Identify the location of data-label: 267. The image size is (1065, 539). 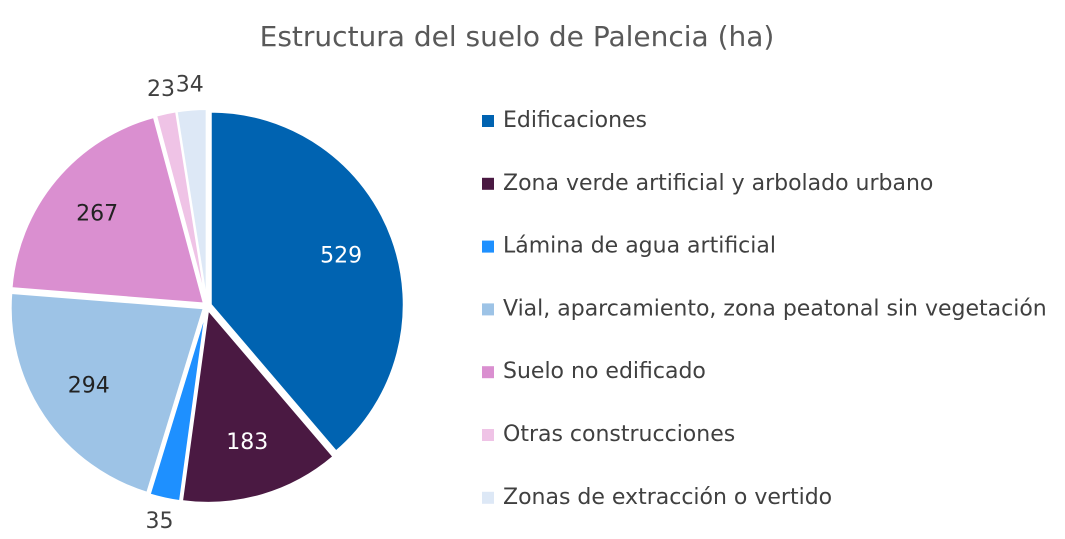
(97, 214).